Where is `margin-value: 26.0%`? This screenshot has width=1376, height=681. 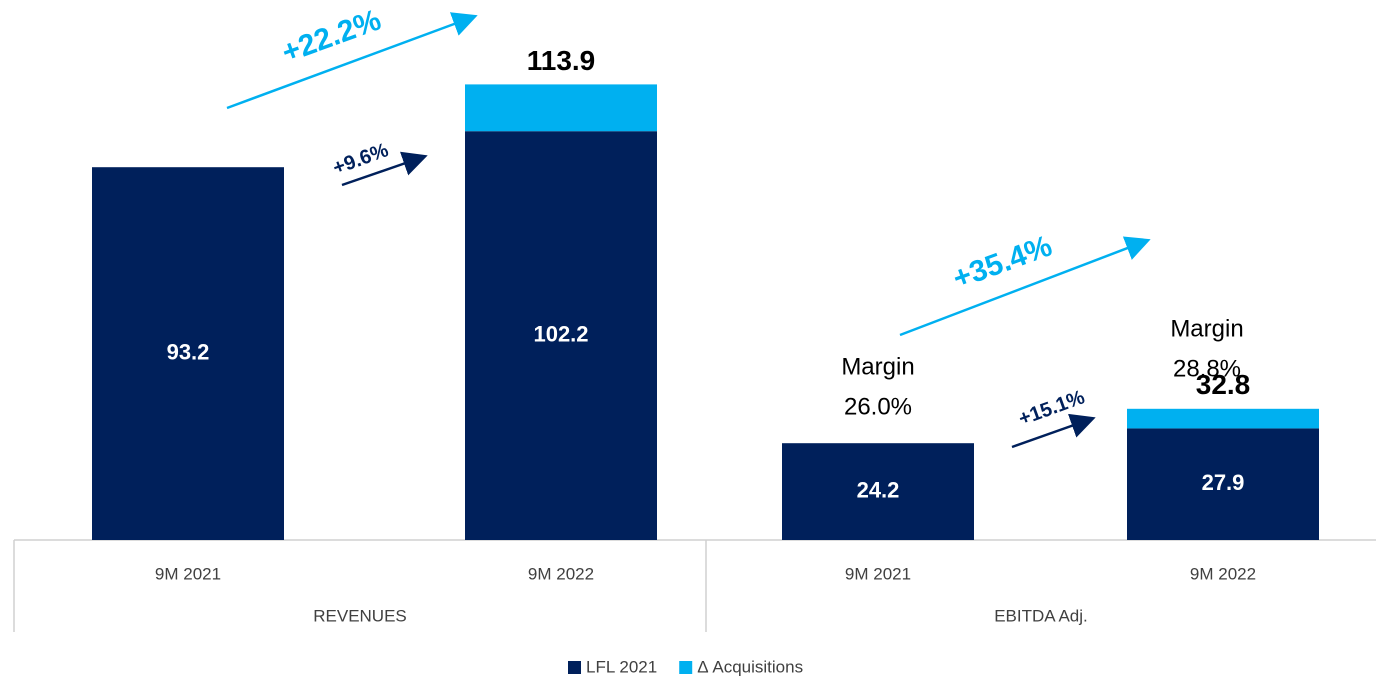
margin-value: 26.0% is located at coordinates (878, 406).